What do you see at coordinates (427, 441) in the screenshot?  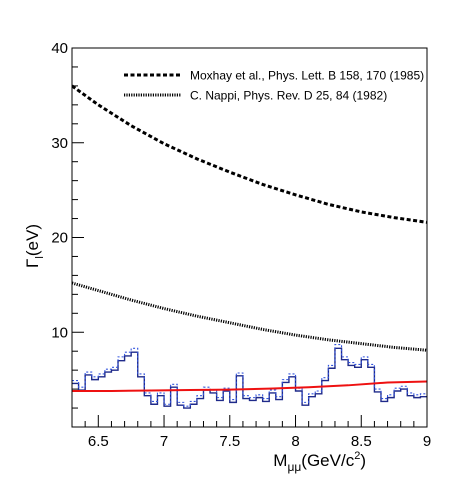 I see `x-tick-label: 9` at bounding box center [427, 441].